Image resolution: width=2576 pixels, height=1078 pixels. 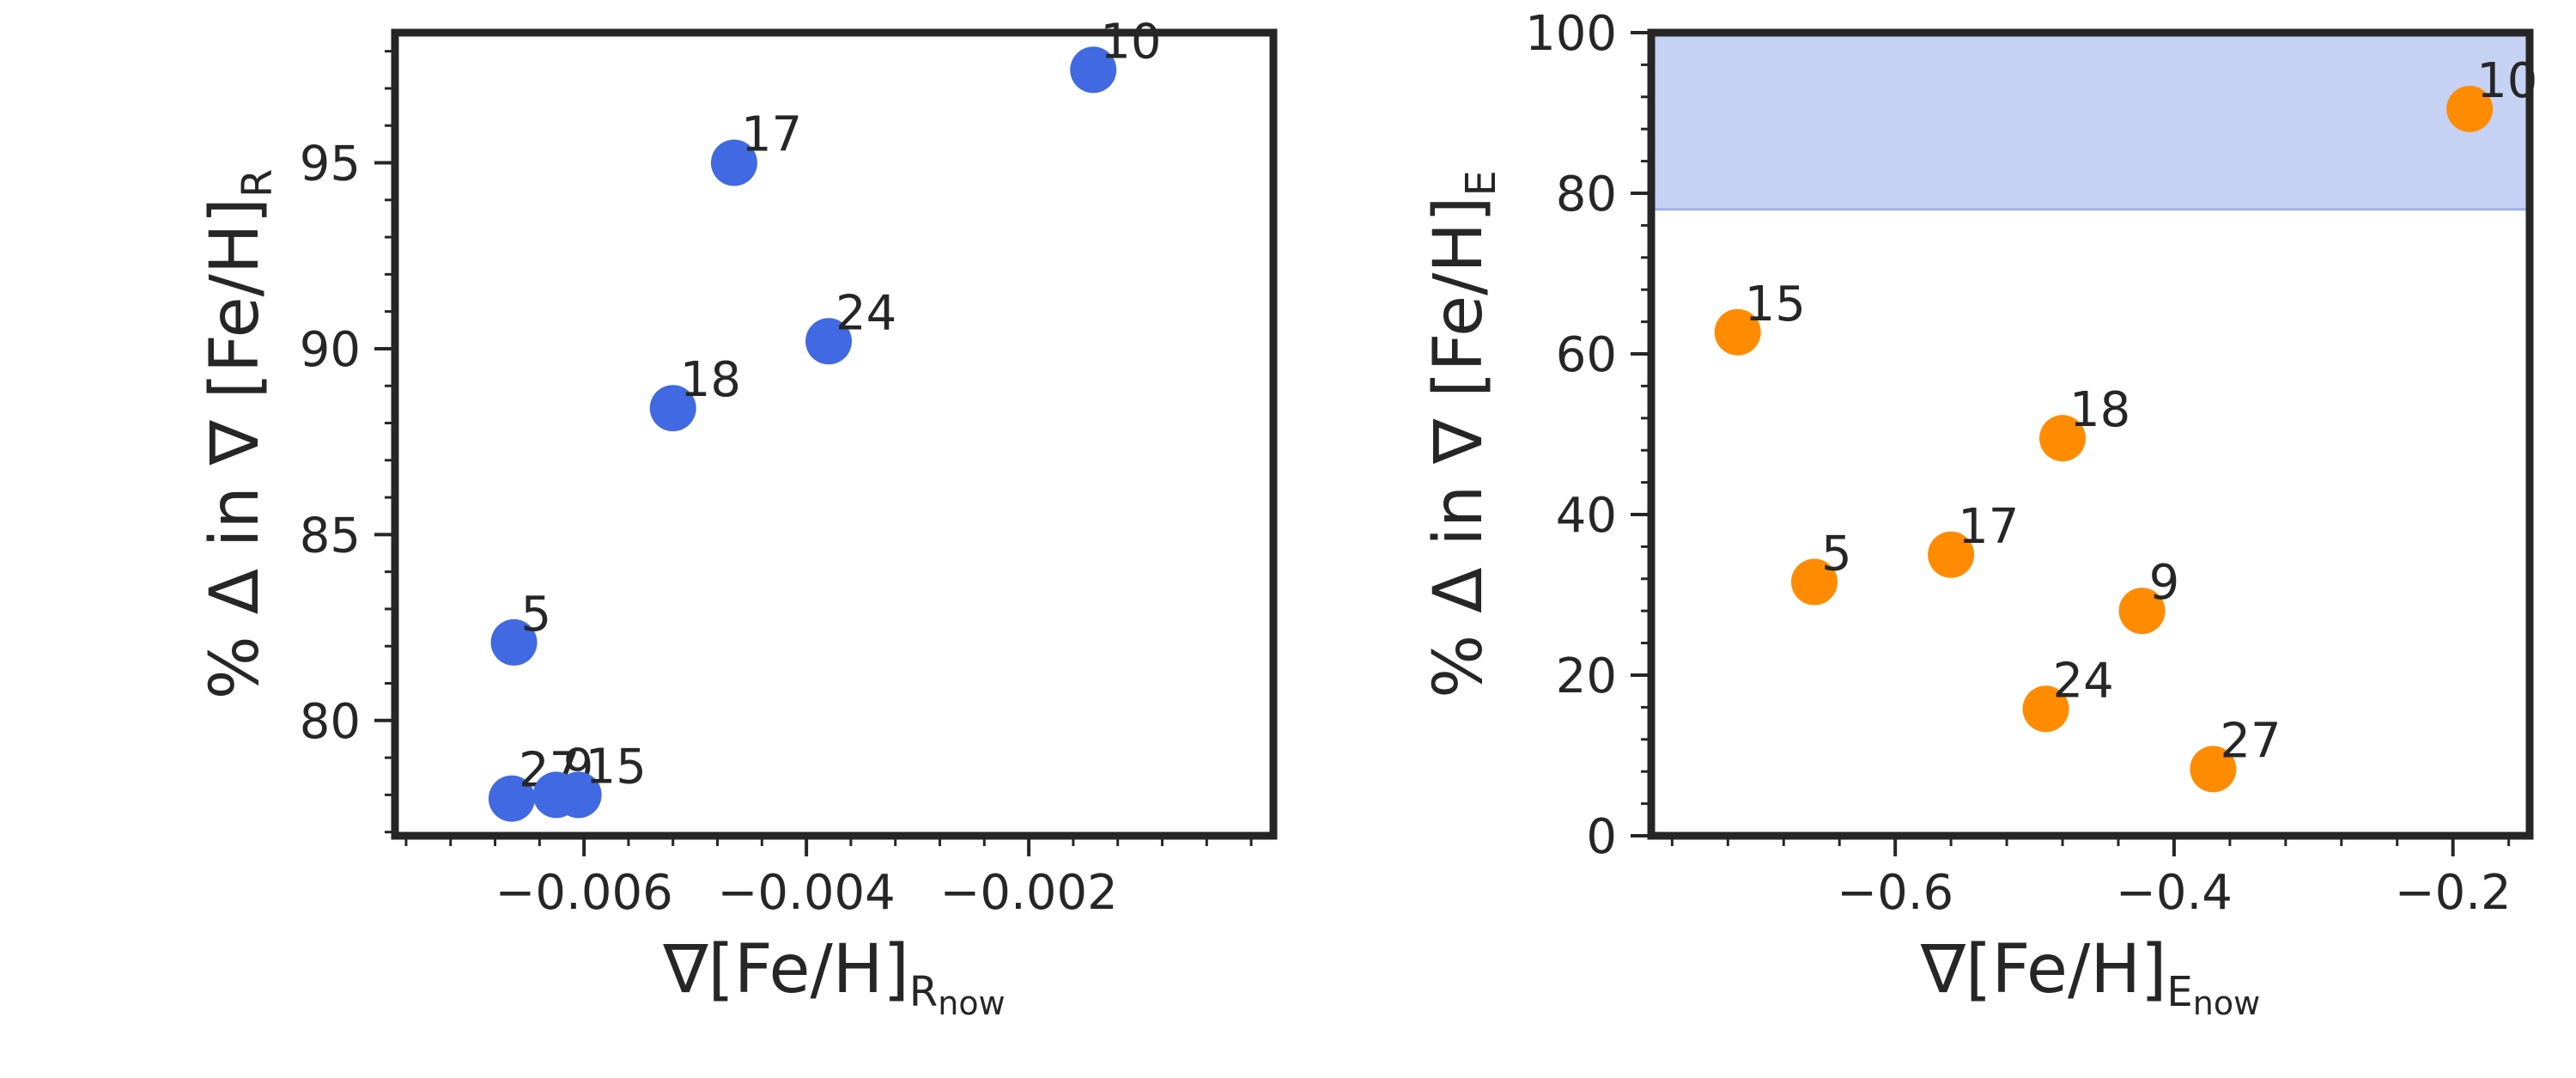 What do you see at coordinates (616, 767) in the screenshot?
I see `chart-0-point-label-15: 15` at bounding box center [616, 767].